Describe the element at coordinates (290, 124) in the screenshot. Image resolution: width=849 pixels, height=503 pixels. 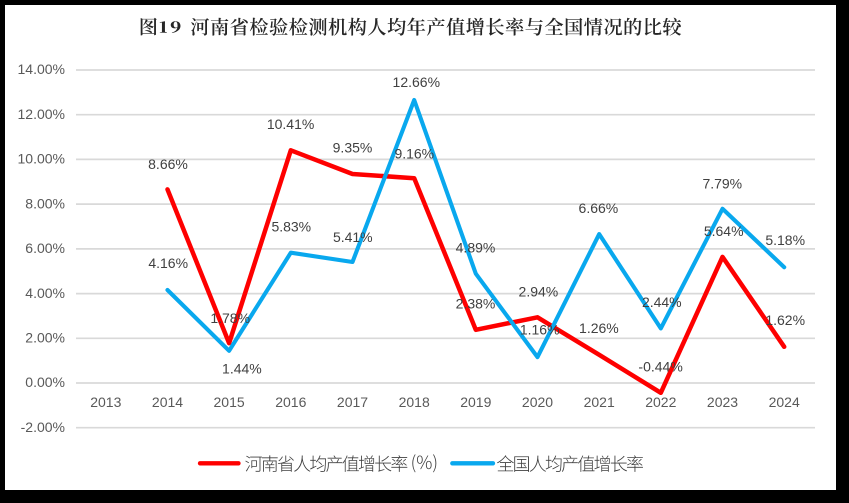
I see `svg-text: 10.41%` at that location.